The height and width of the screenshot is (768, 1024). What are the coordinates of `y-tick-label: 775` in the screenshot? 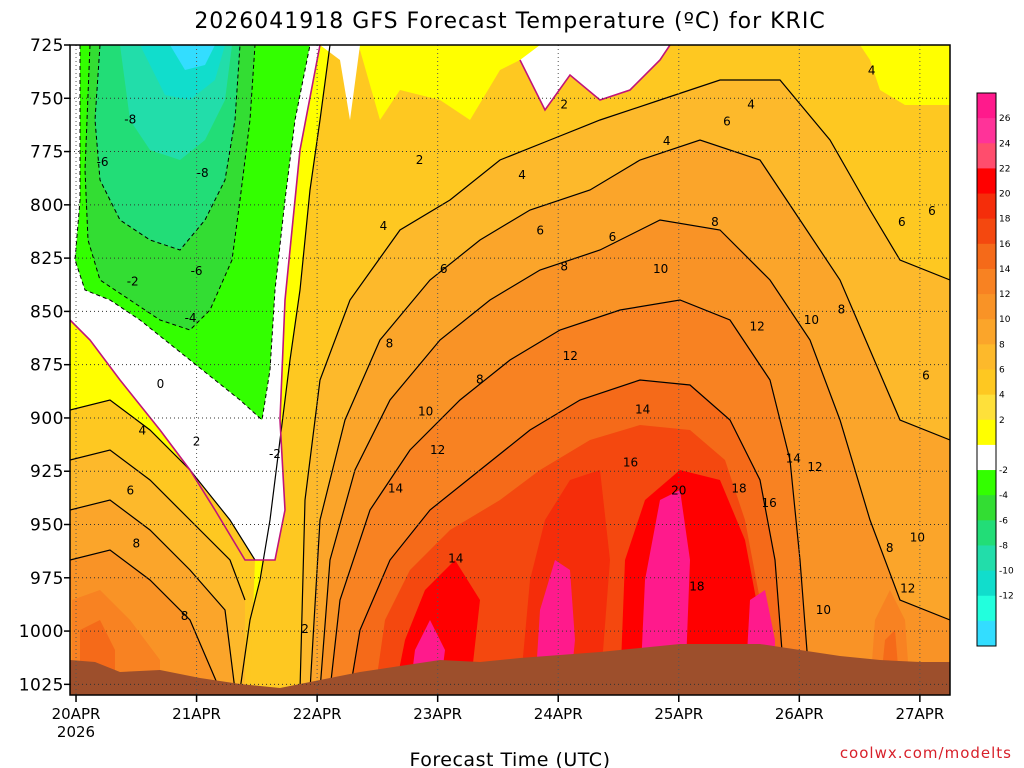 It's located at (47, 153).